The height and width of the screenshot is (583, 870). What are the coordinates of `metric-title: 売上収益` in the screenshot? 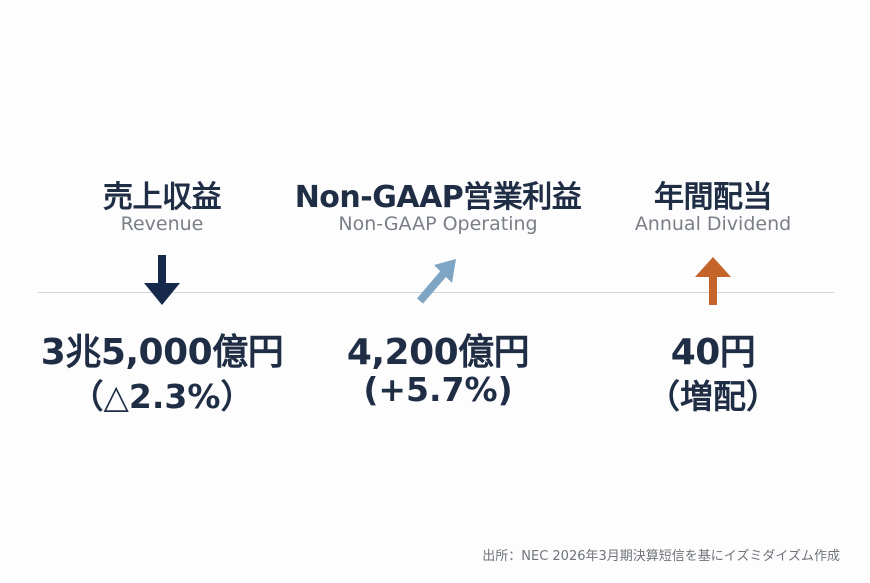 It's located at (162, 197).